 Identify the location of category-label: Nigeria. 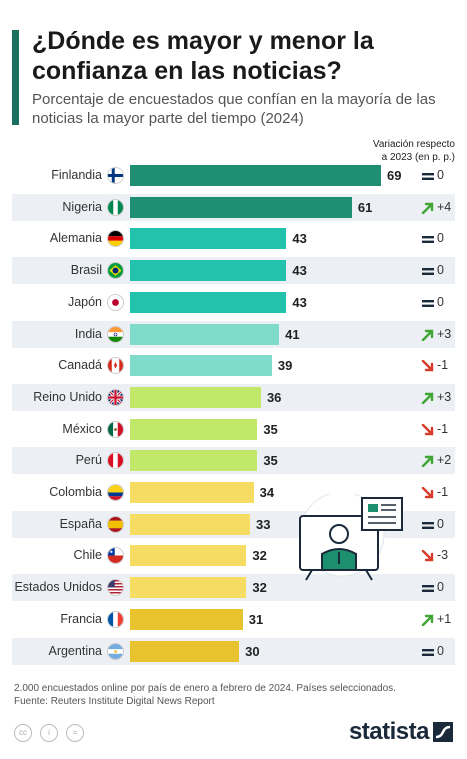
(82, 206).